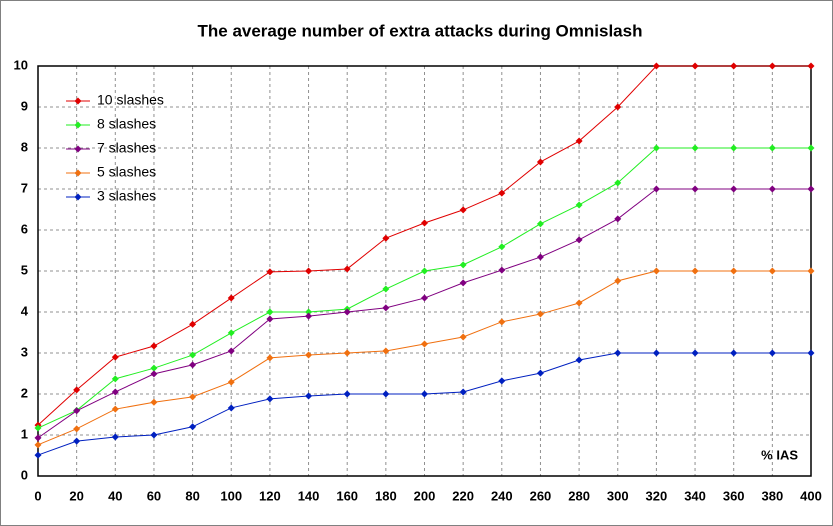 Image resolution: width=833 pixels, height=526 pixels. I want to click on x-tick-label: 0, so click(37, 495).